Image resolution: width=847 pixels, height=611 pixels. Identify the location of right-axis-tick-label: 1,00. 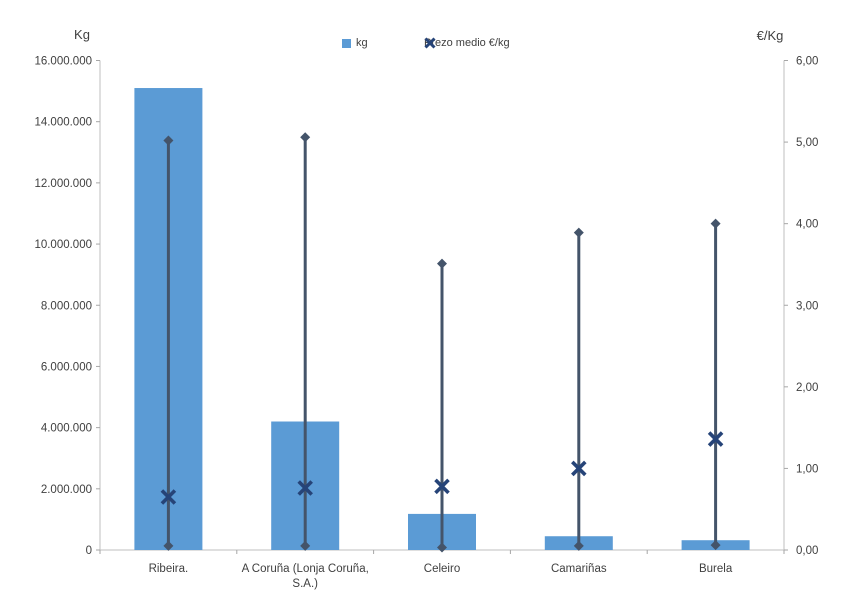
(807, 469).